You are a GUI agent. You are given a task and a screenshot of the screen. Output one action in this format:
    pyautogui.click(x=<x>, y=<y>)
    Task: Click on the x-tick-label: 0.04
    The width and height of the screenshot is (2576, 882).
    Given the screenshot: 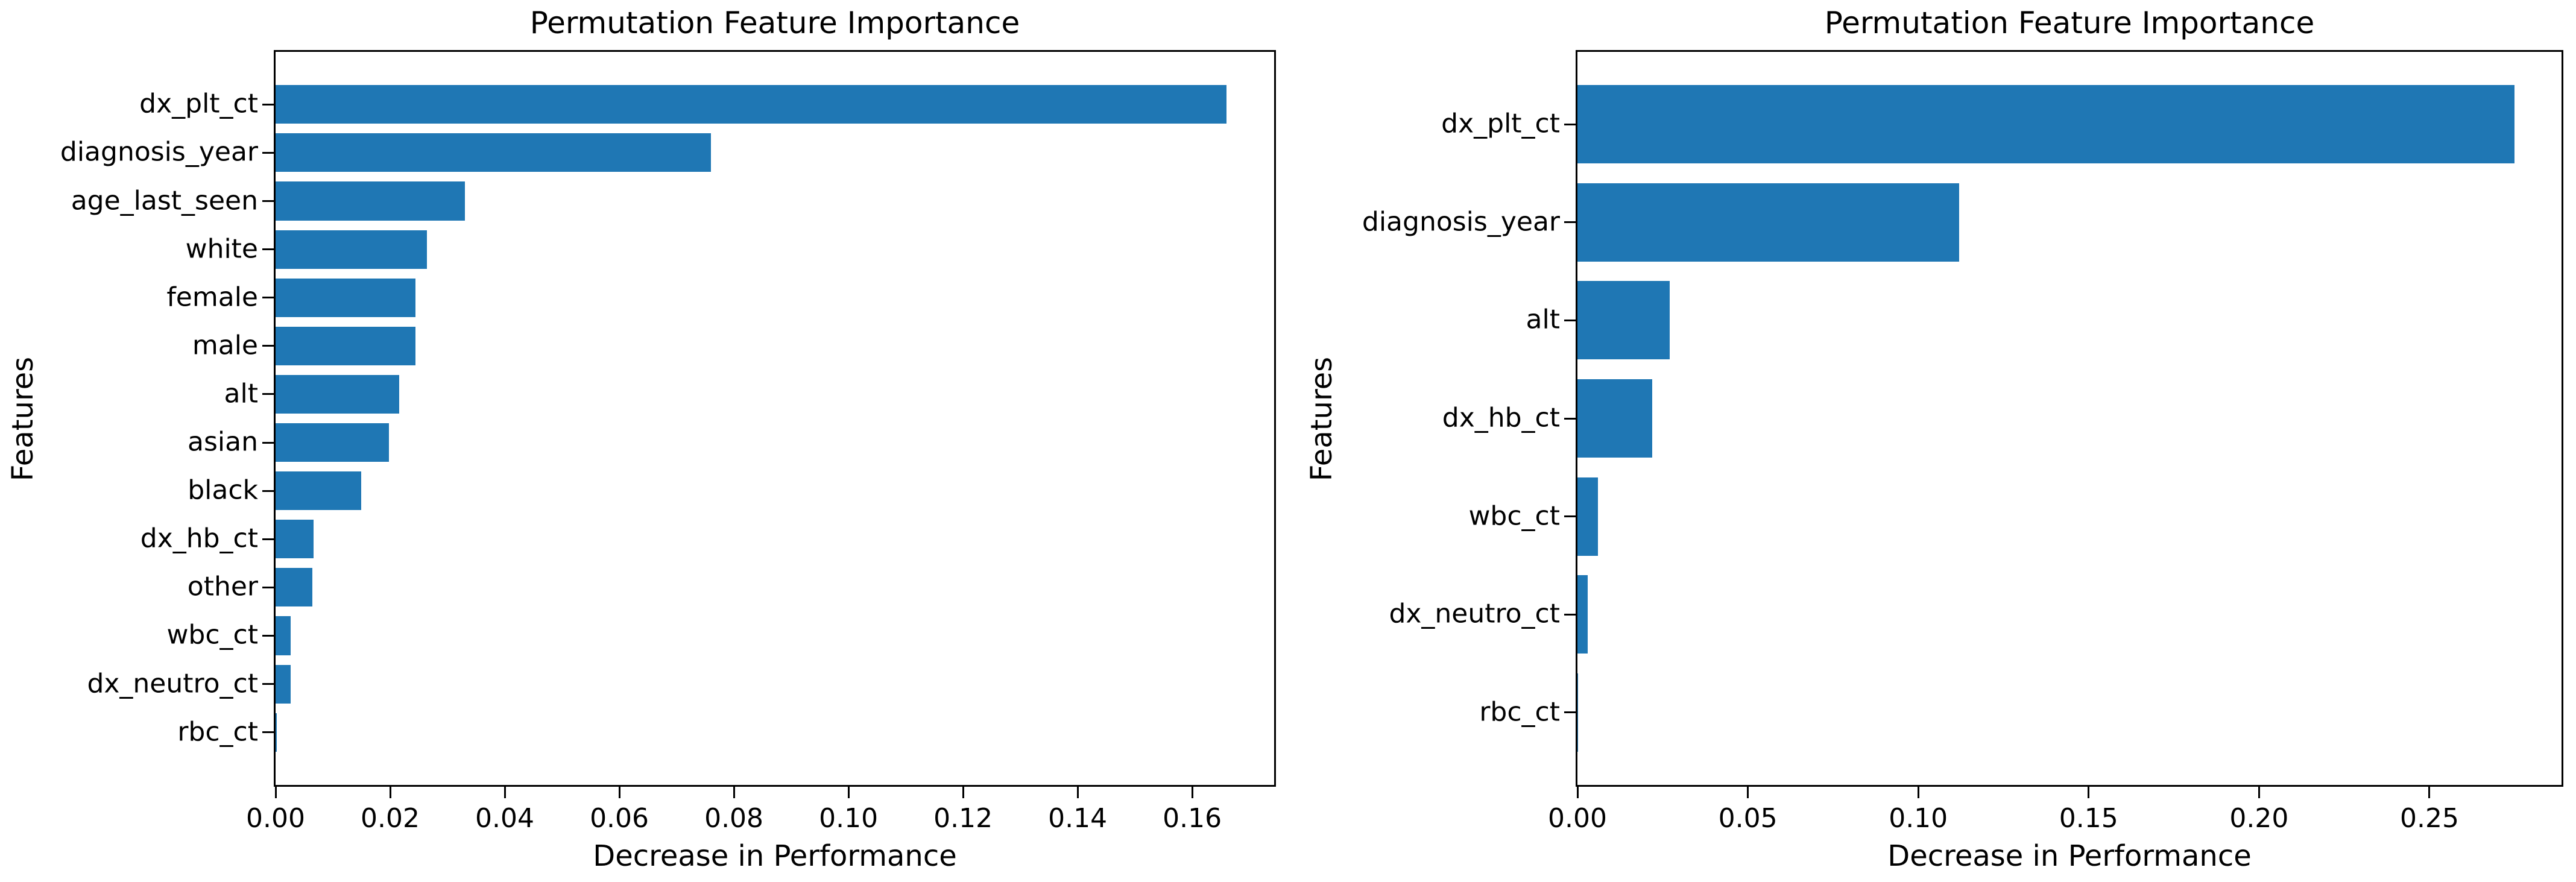 What is the action you would take?
    pyautogui.click(x=505, y=819)
    